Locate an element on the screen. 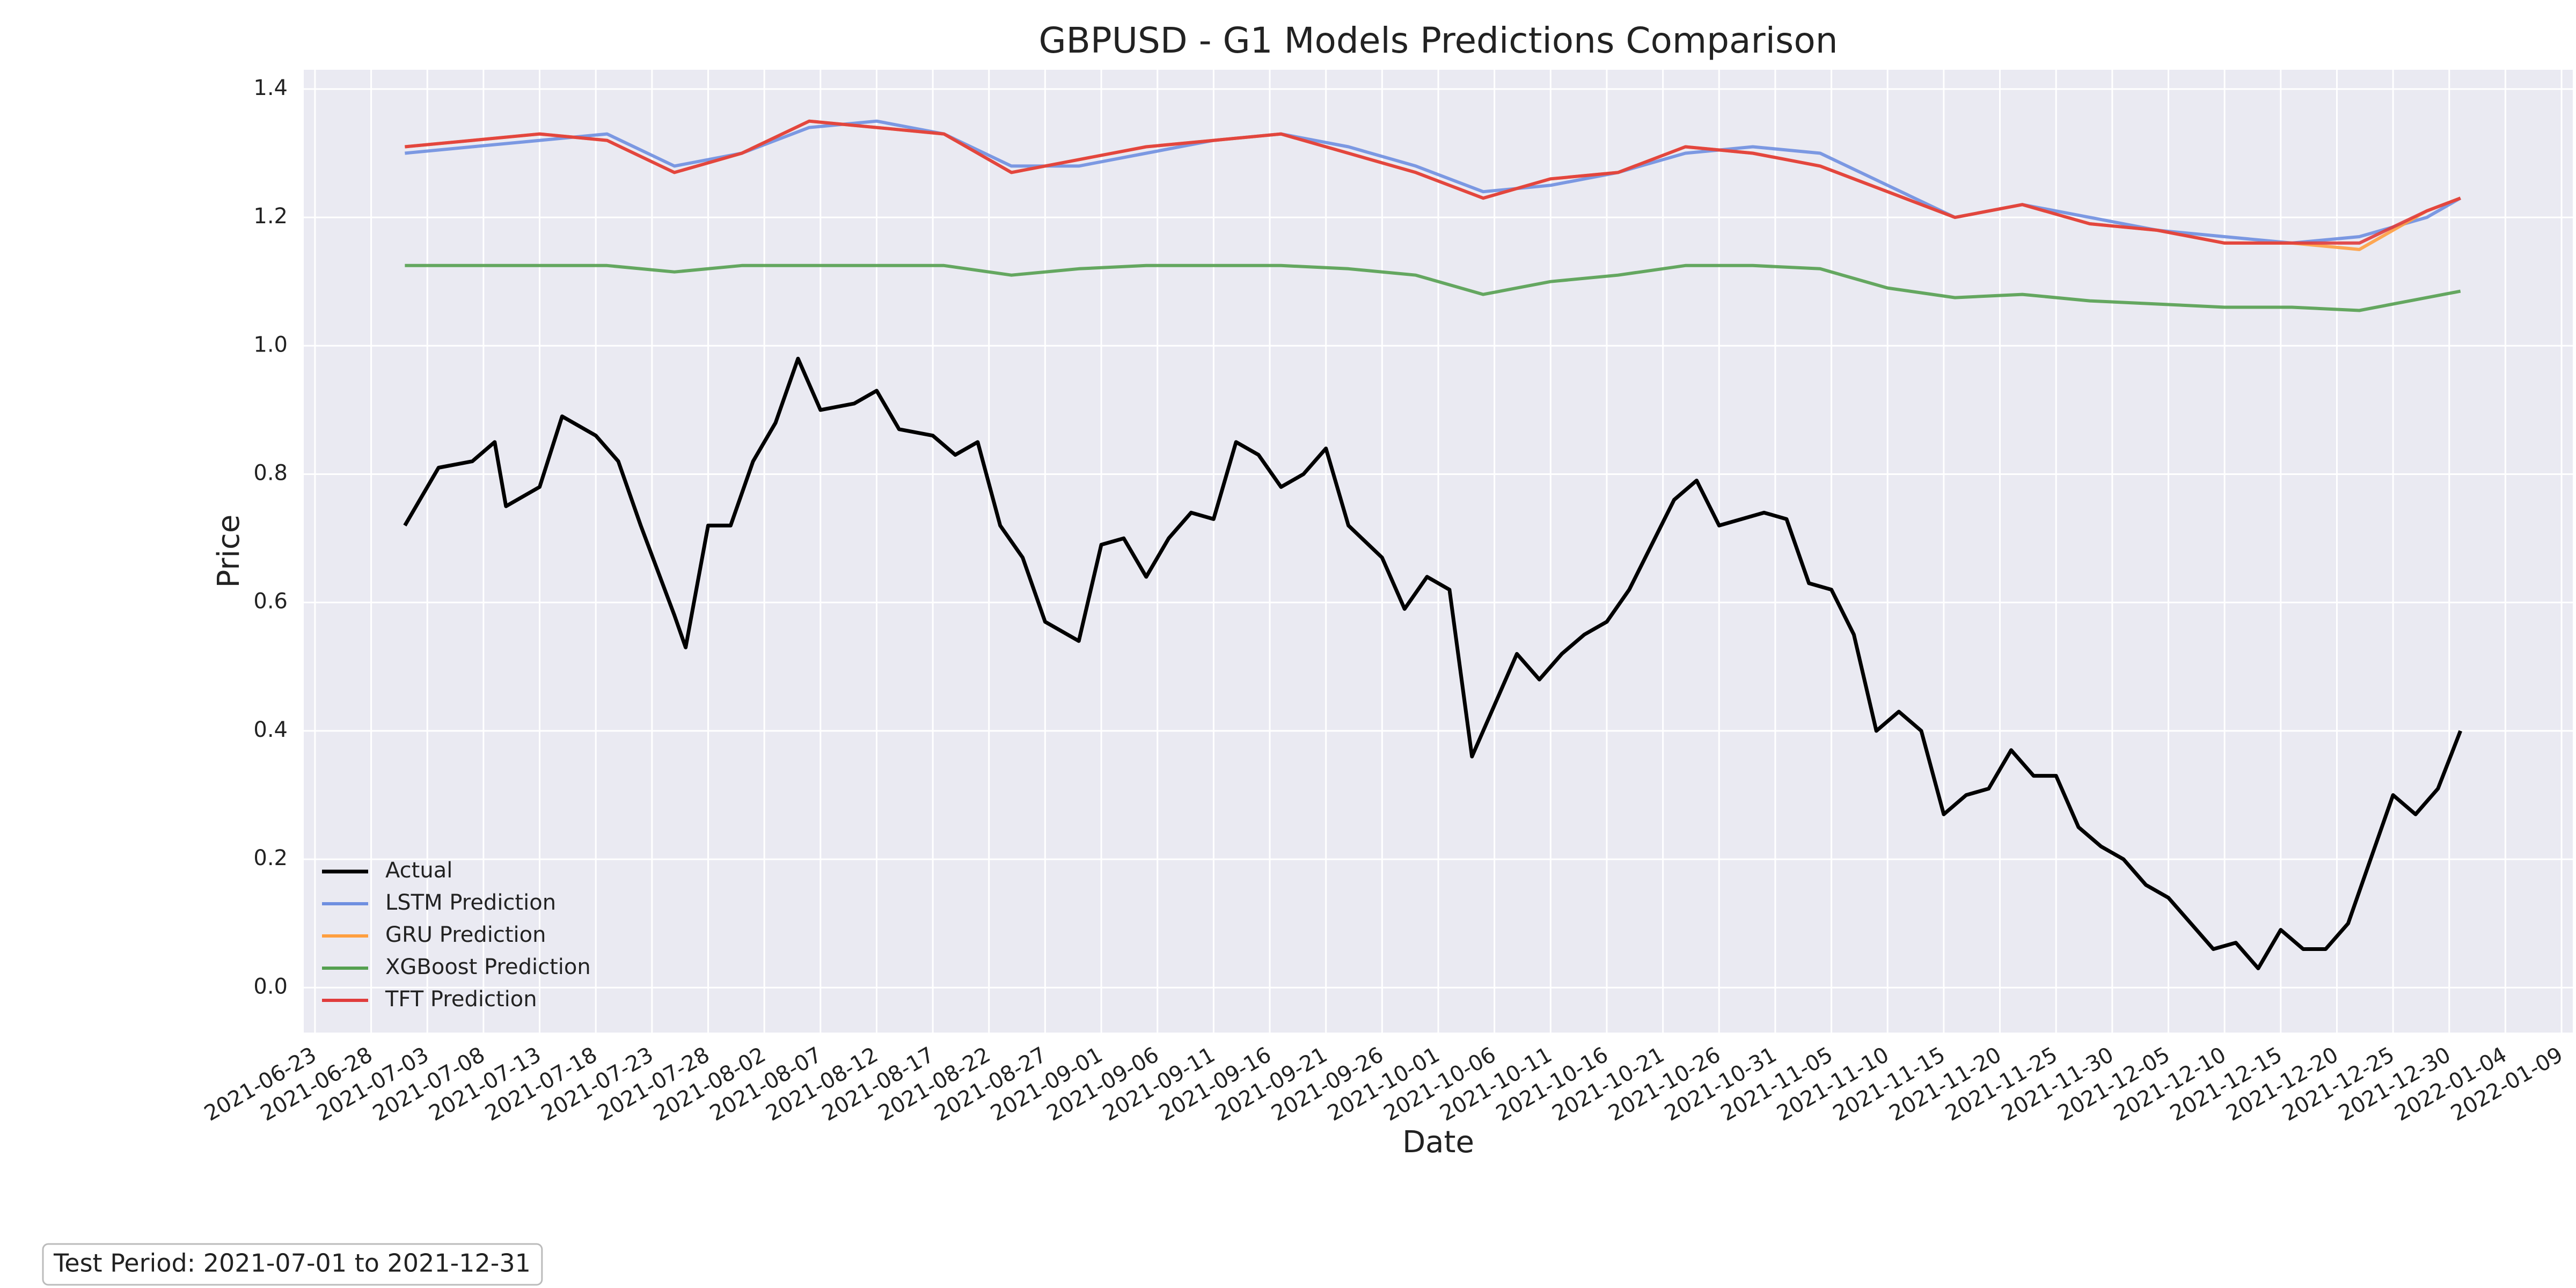  y-tick-label: 1.2 is located at coordinates (270, 216).